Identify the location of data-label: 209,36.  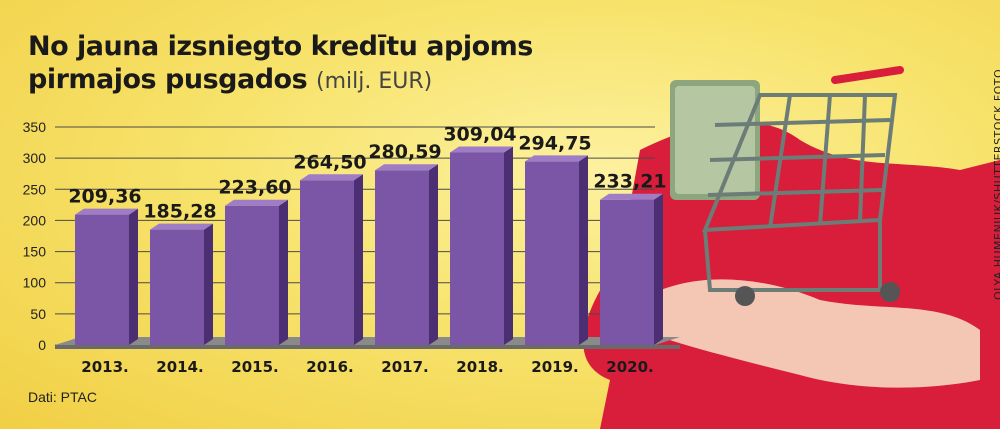
(104, 197).